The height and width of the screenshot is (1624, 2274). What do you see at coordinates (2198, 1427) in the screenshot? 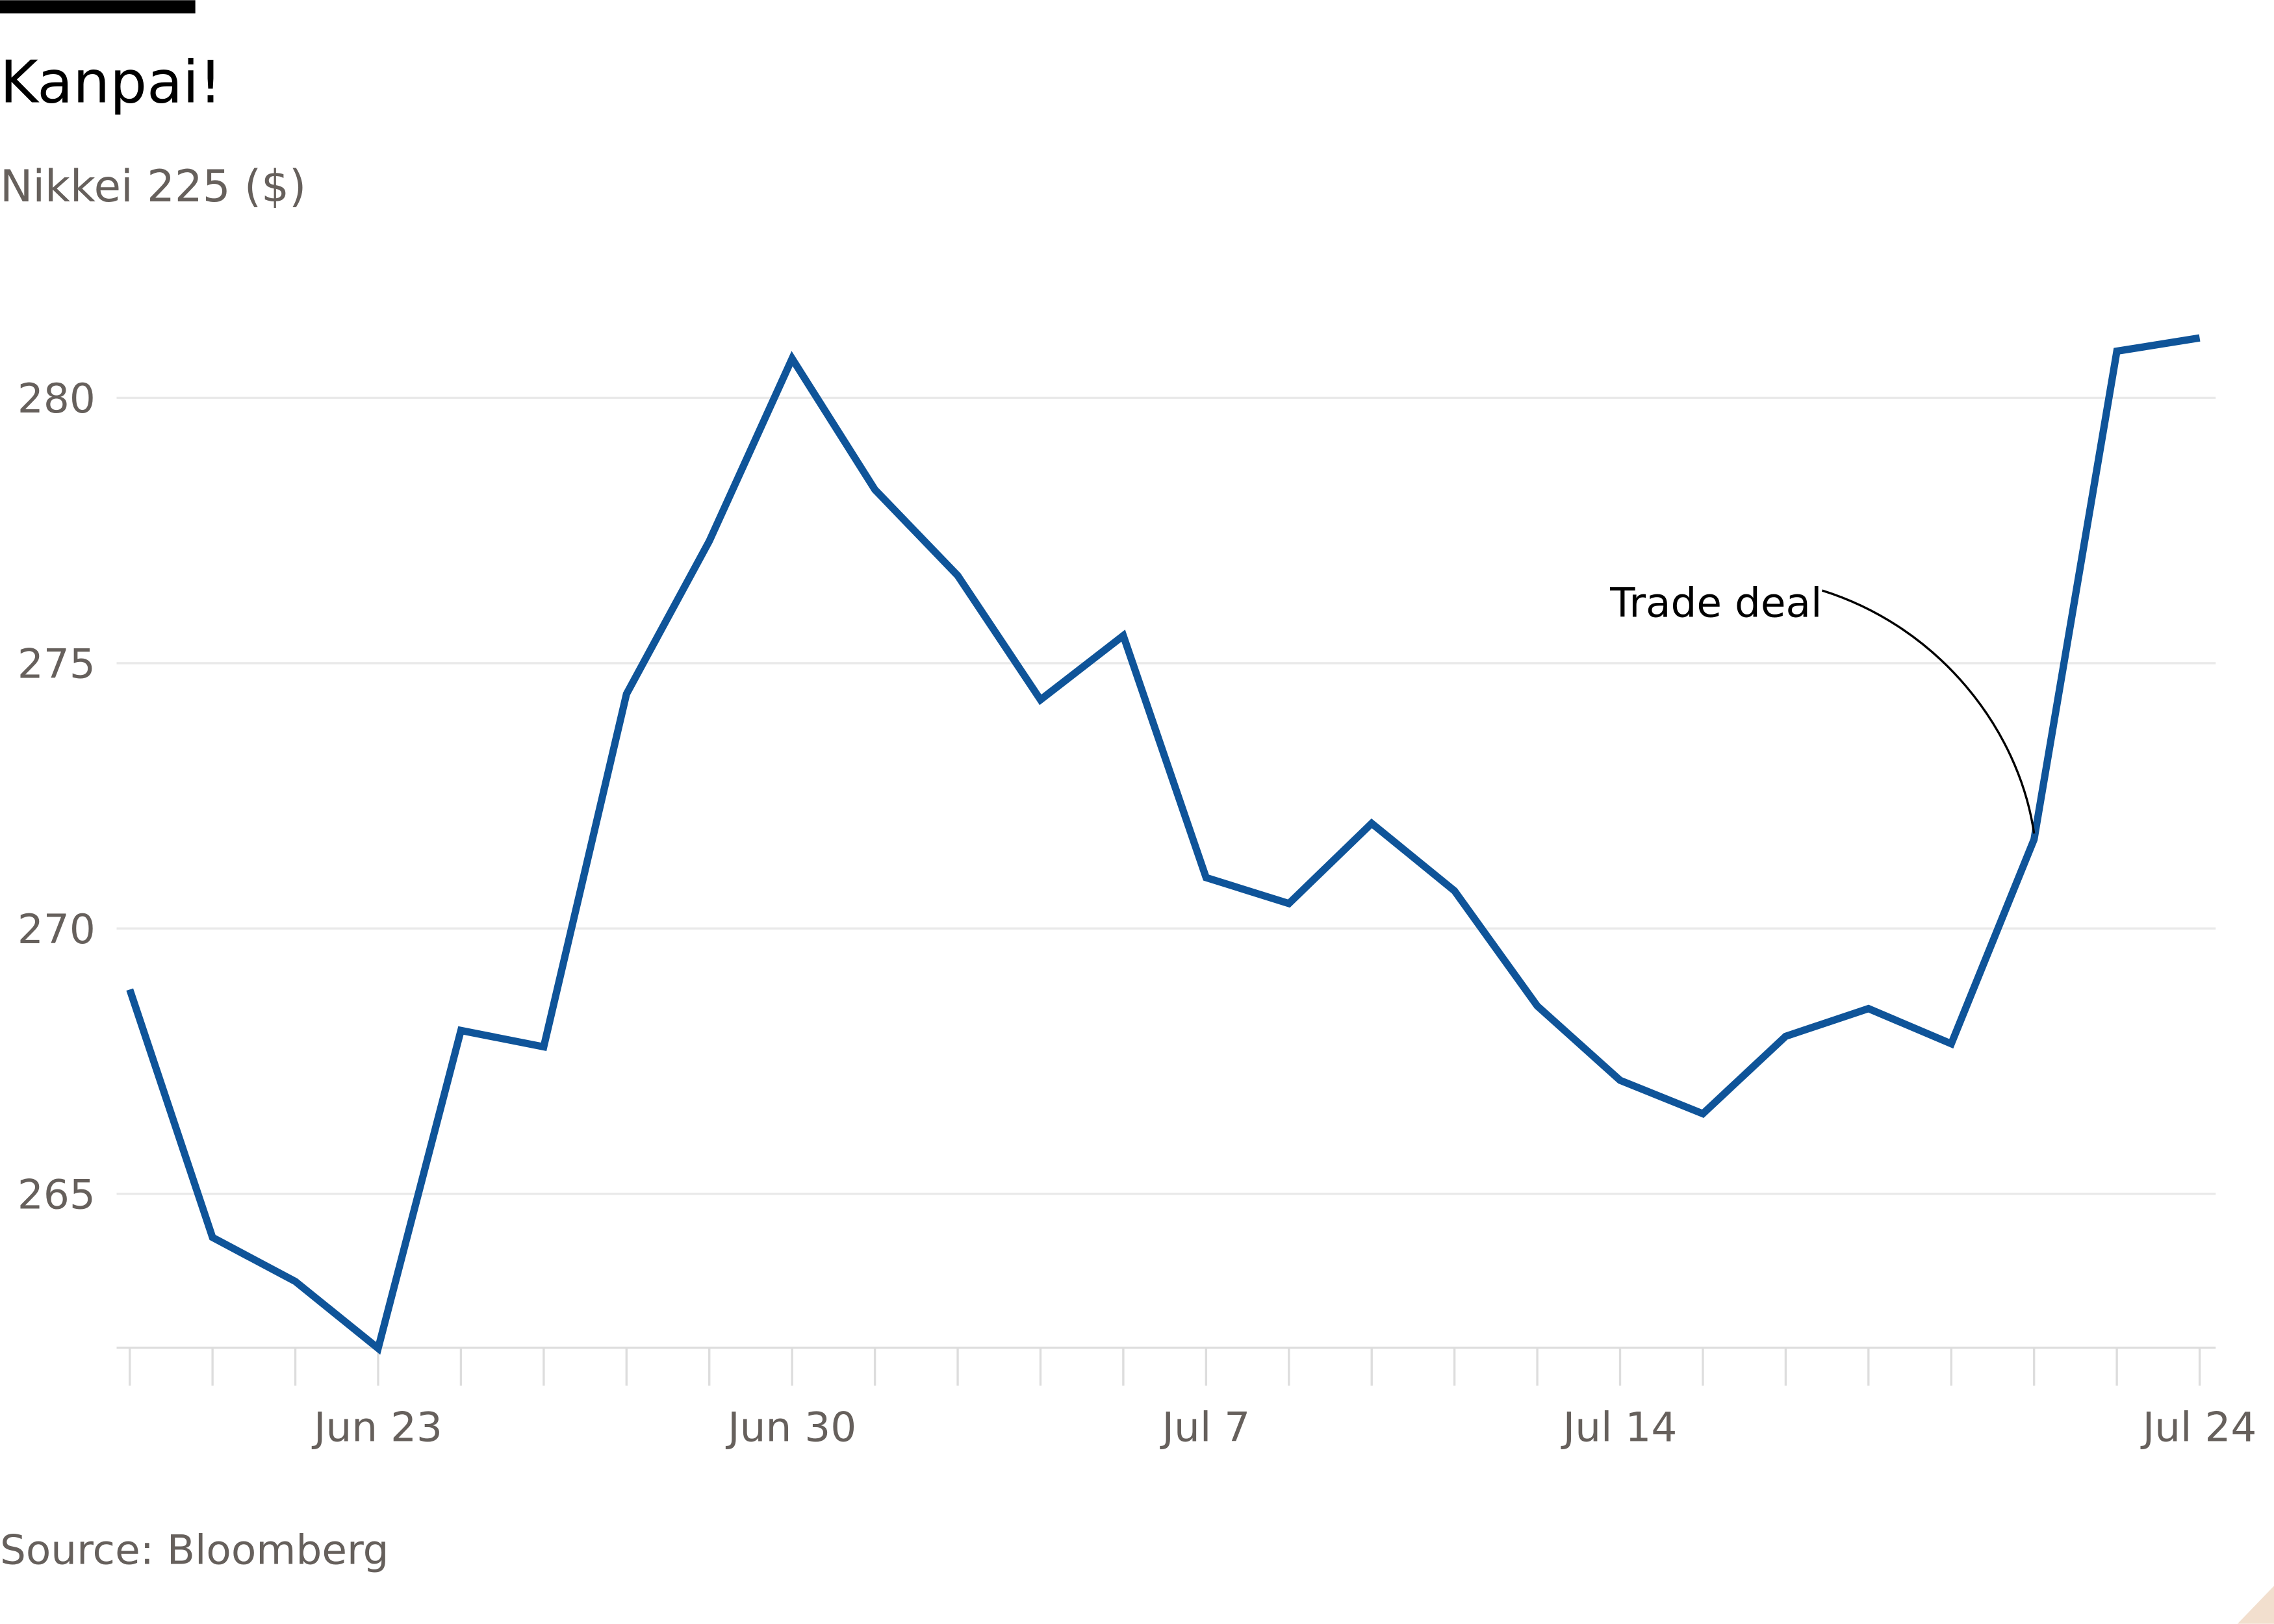
I see `x-tick-label: Jul 24` at bounding box center [2198, 1427].